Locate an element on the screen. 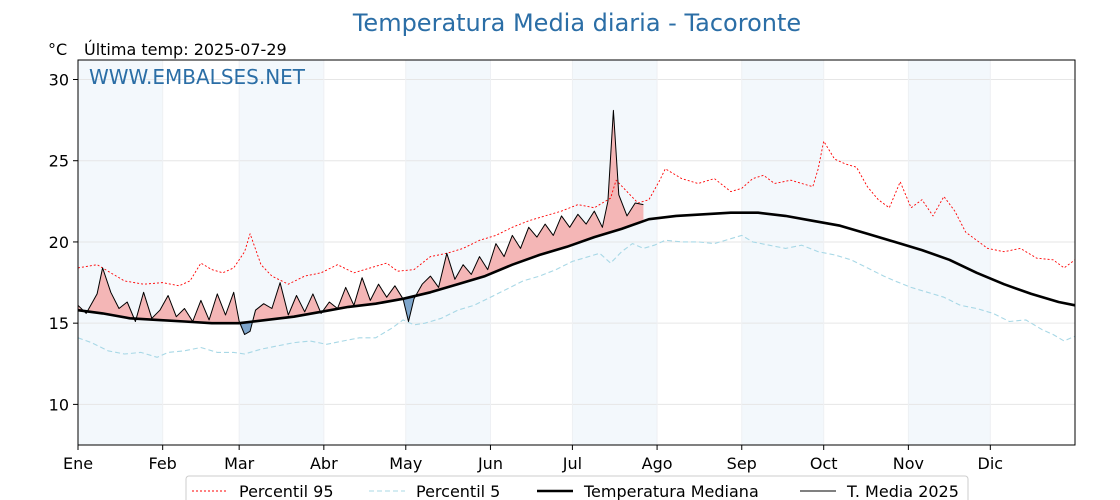 This screenshot has height=500, width=1120. x-tick-label-ene: Ene is located at coordinates (78, 463).